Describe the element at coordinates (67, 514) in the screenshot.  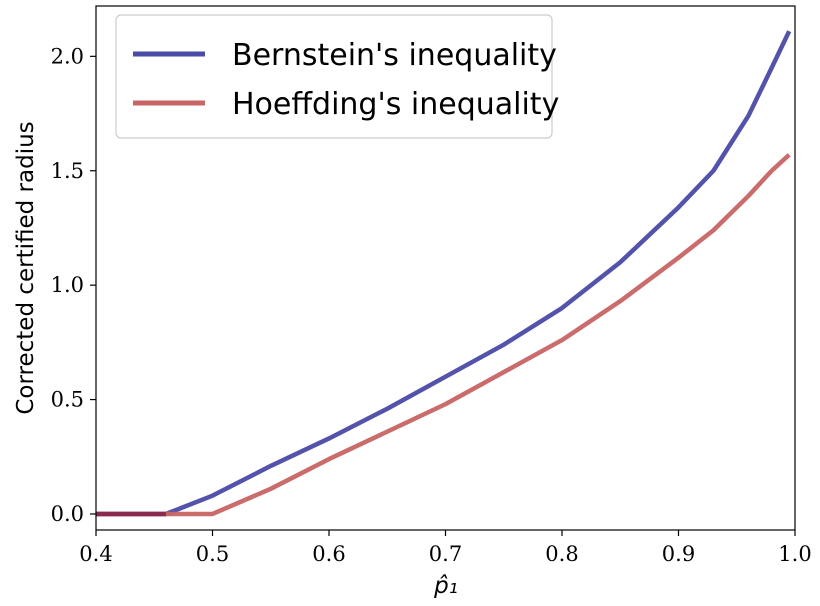
I see `y-tick-label-0: 0.0` at that location.